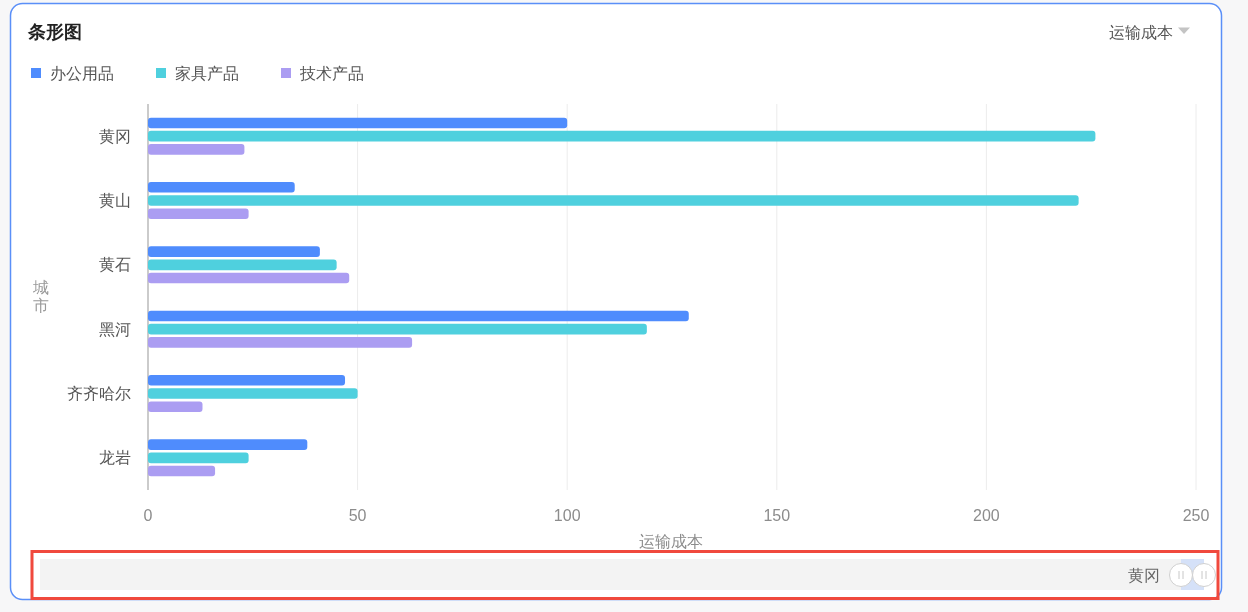 The width and height of the screenshot is (1248, 612). I want to click on title: 条形图, so click(55, 32).